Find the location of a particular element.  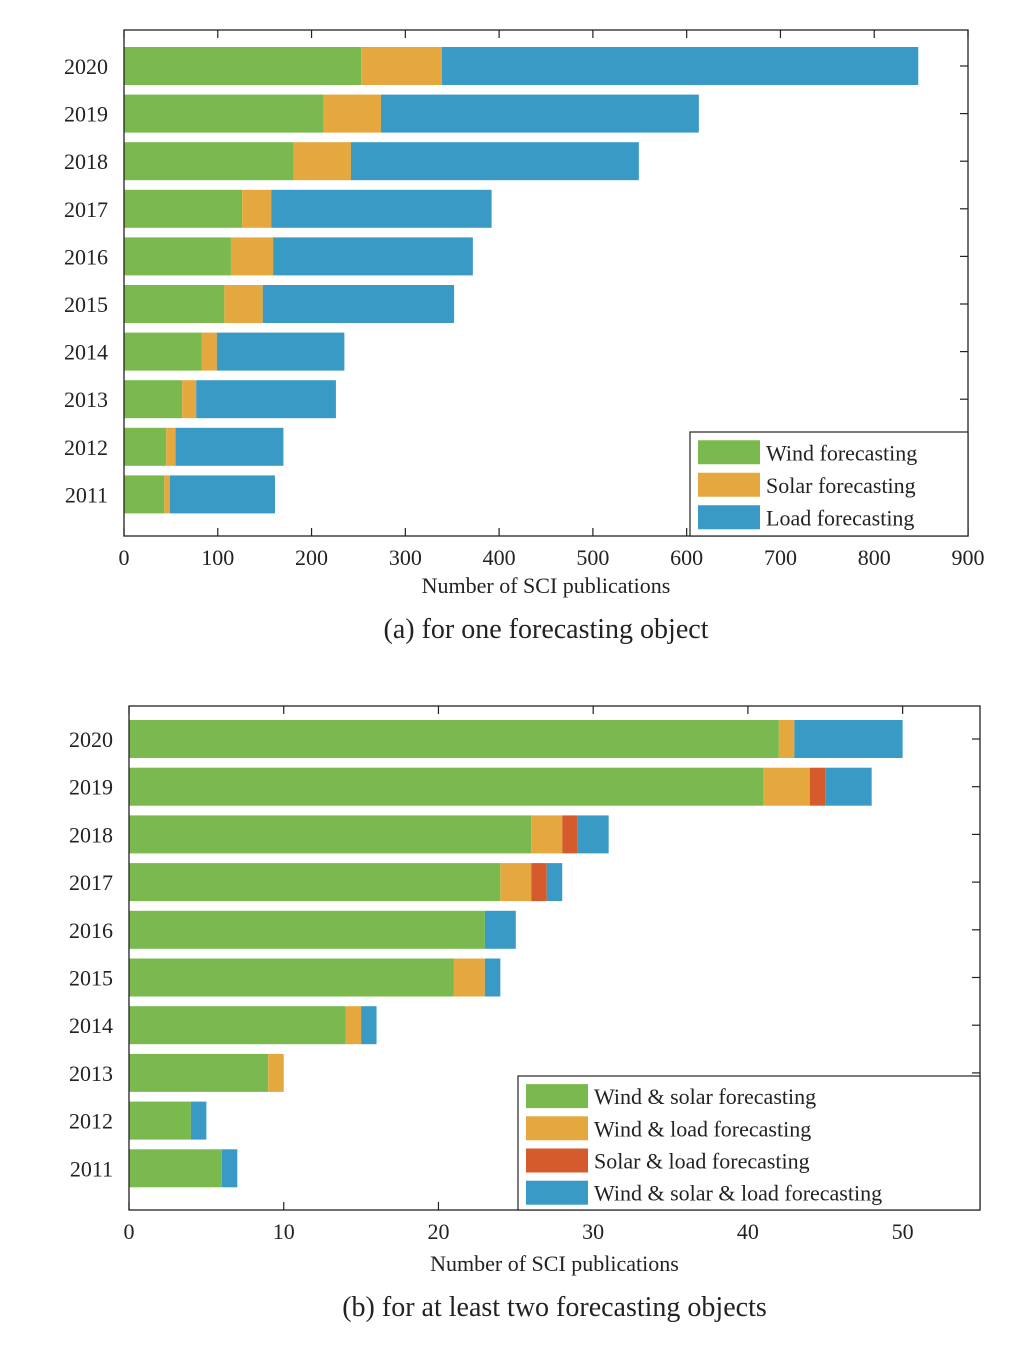

chart-b-bar-2018-wind-and-solar-and-load-forecasting is located at coordinates (593, 834).